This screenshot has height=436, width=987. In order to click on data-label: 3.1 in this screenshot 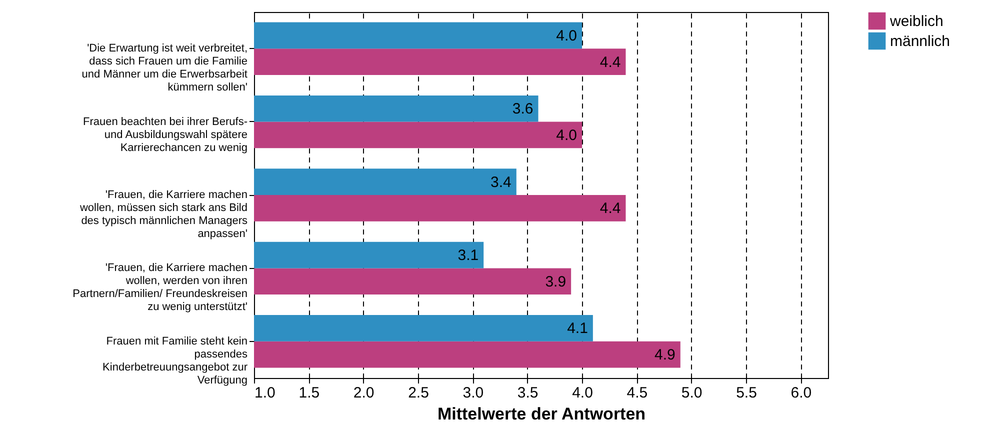, I will do `click(468, 255)`.